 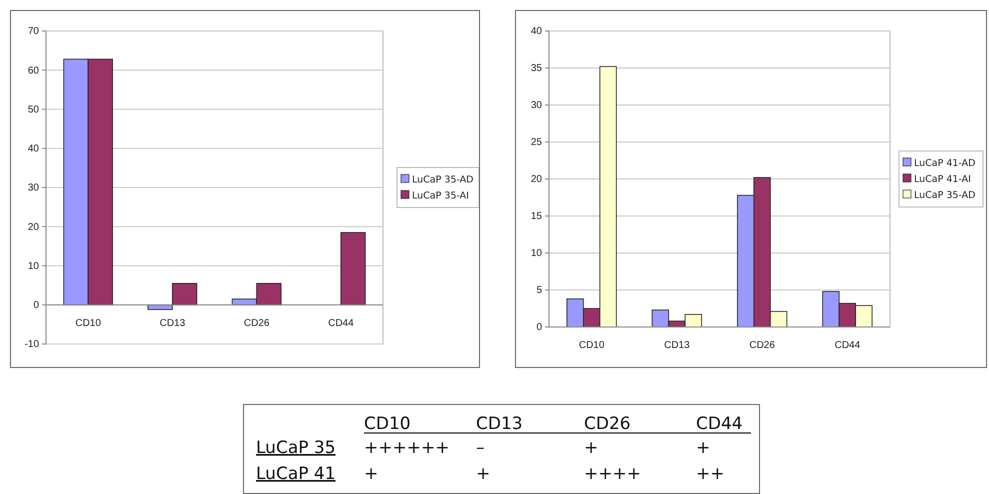 I want to click on category-label: LuCaP 35, so click(x=296, y=448).